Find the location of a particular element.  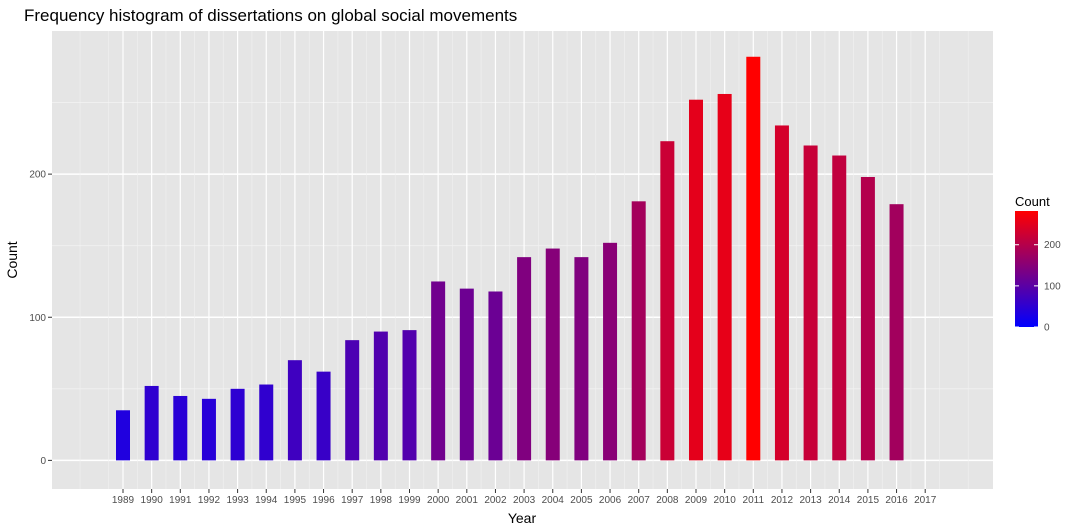

x-tick-label-2008: 2008 is located at coordinates (667, 500).